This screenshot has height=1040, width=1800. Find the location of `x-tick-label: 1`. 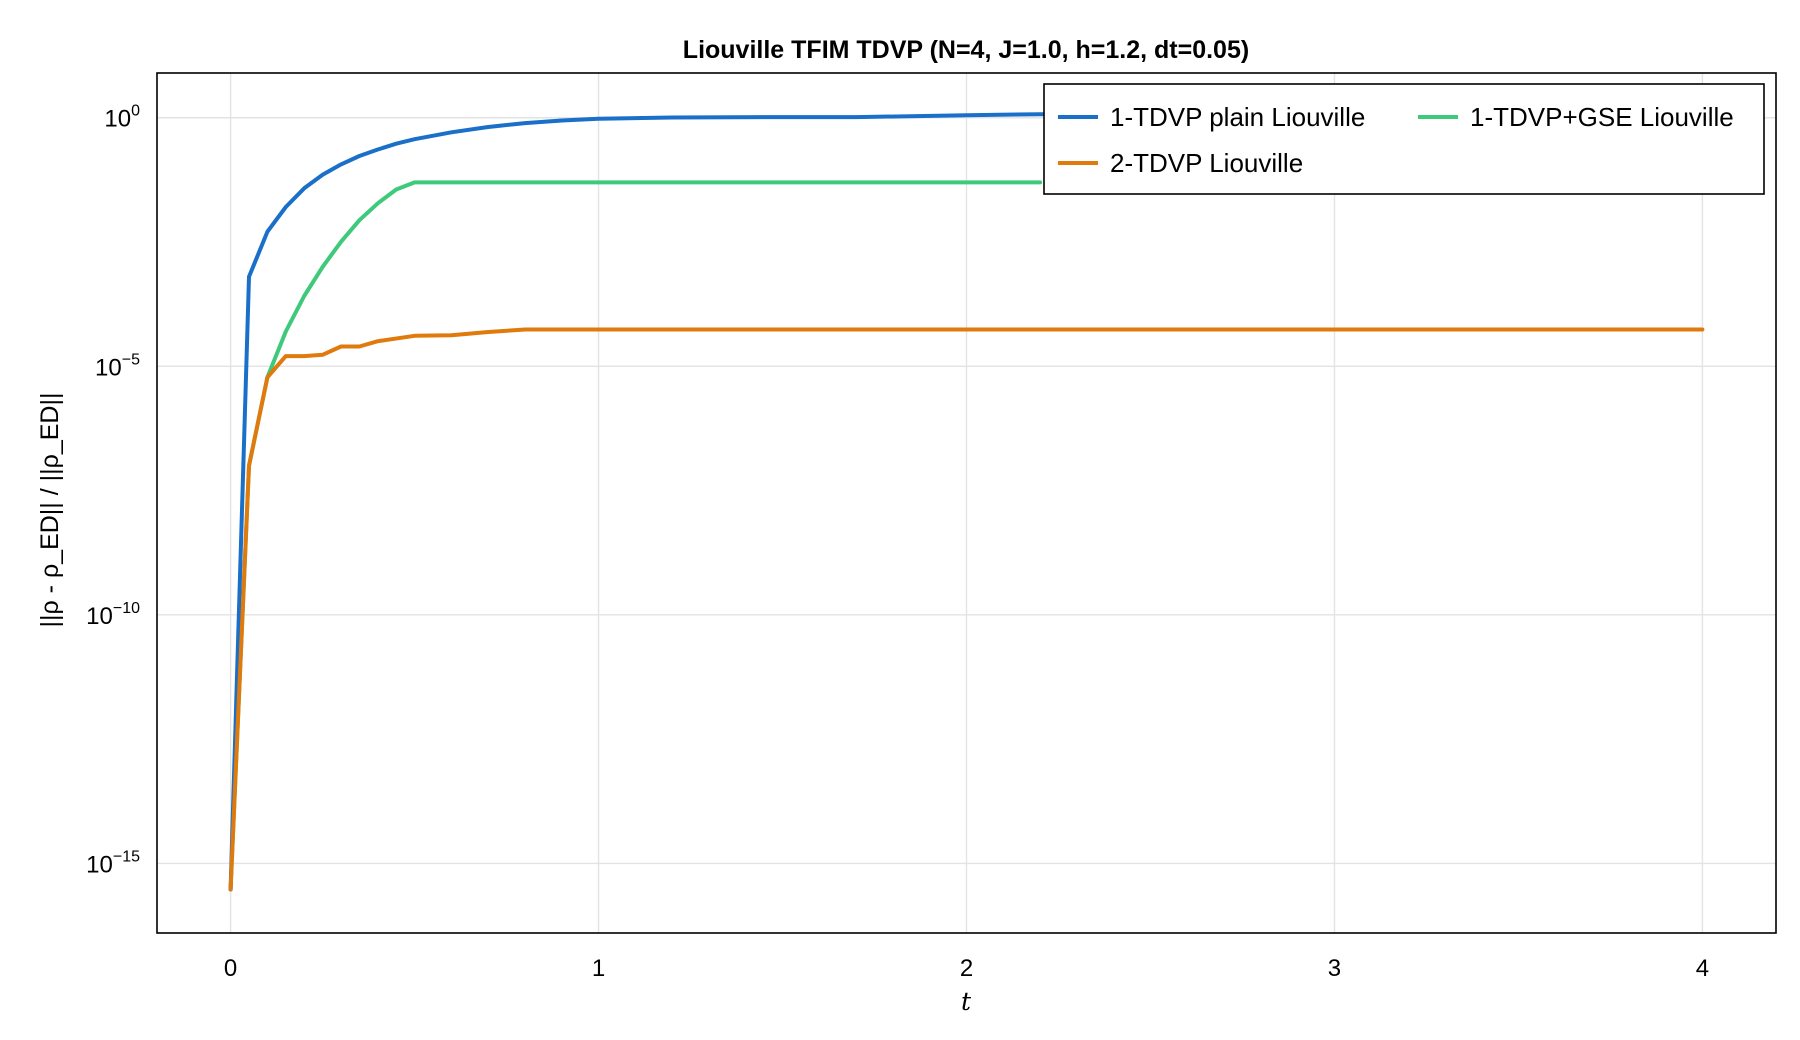

x-tick-label: 1 is located at coordinates (598, 968).